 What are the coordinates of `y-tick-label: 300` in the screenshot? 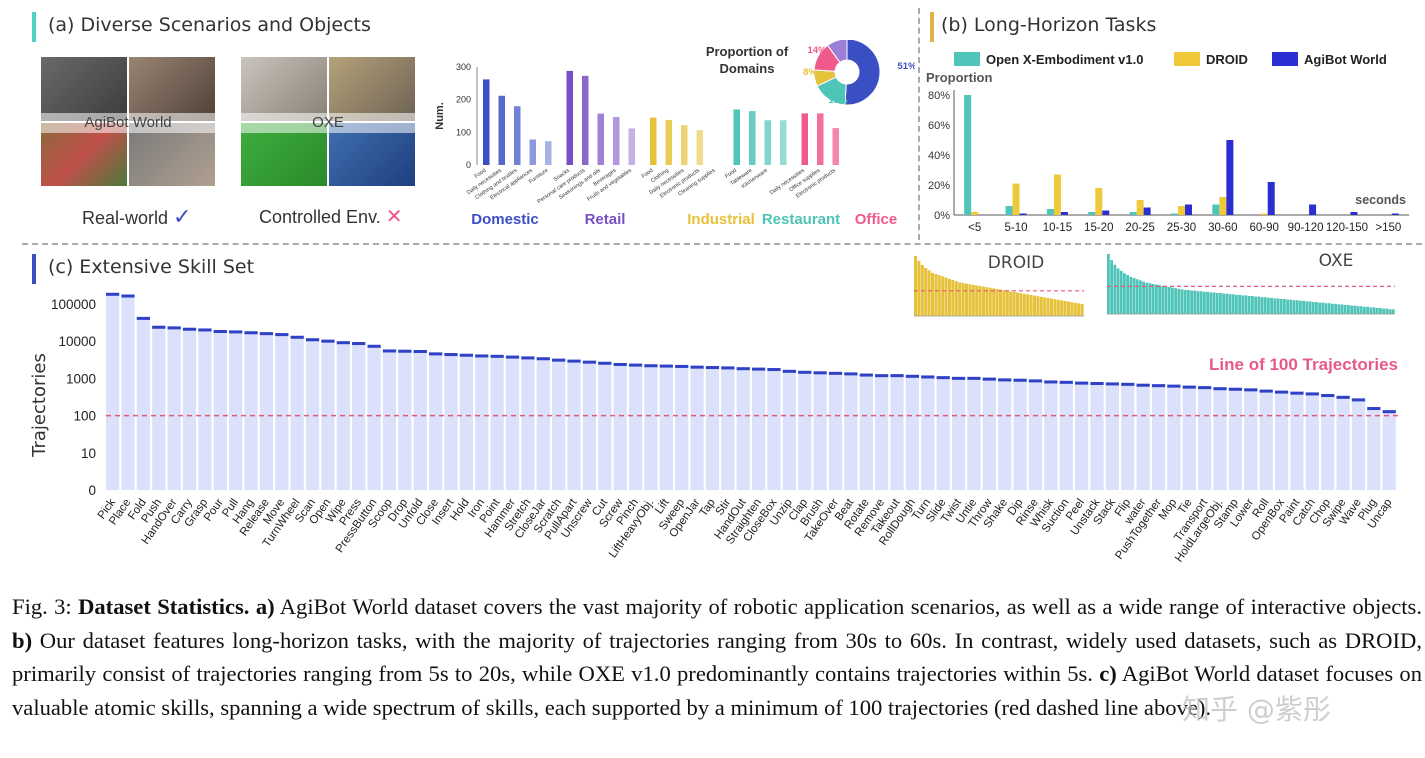 It's located at (463, 67).